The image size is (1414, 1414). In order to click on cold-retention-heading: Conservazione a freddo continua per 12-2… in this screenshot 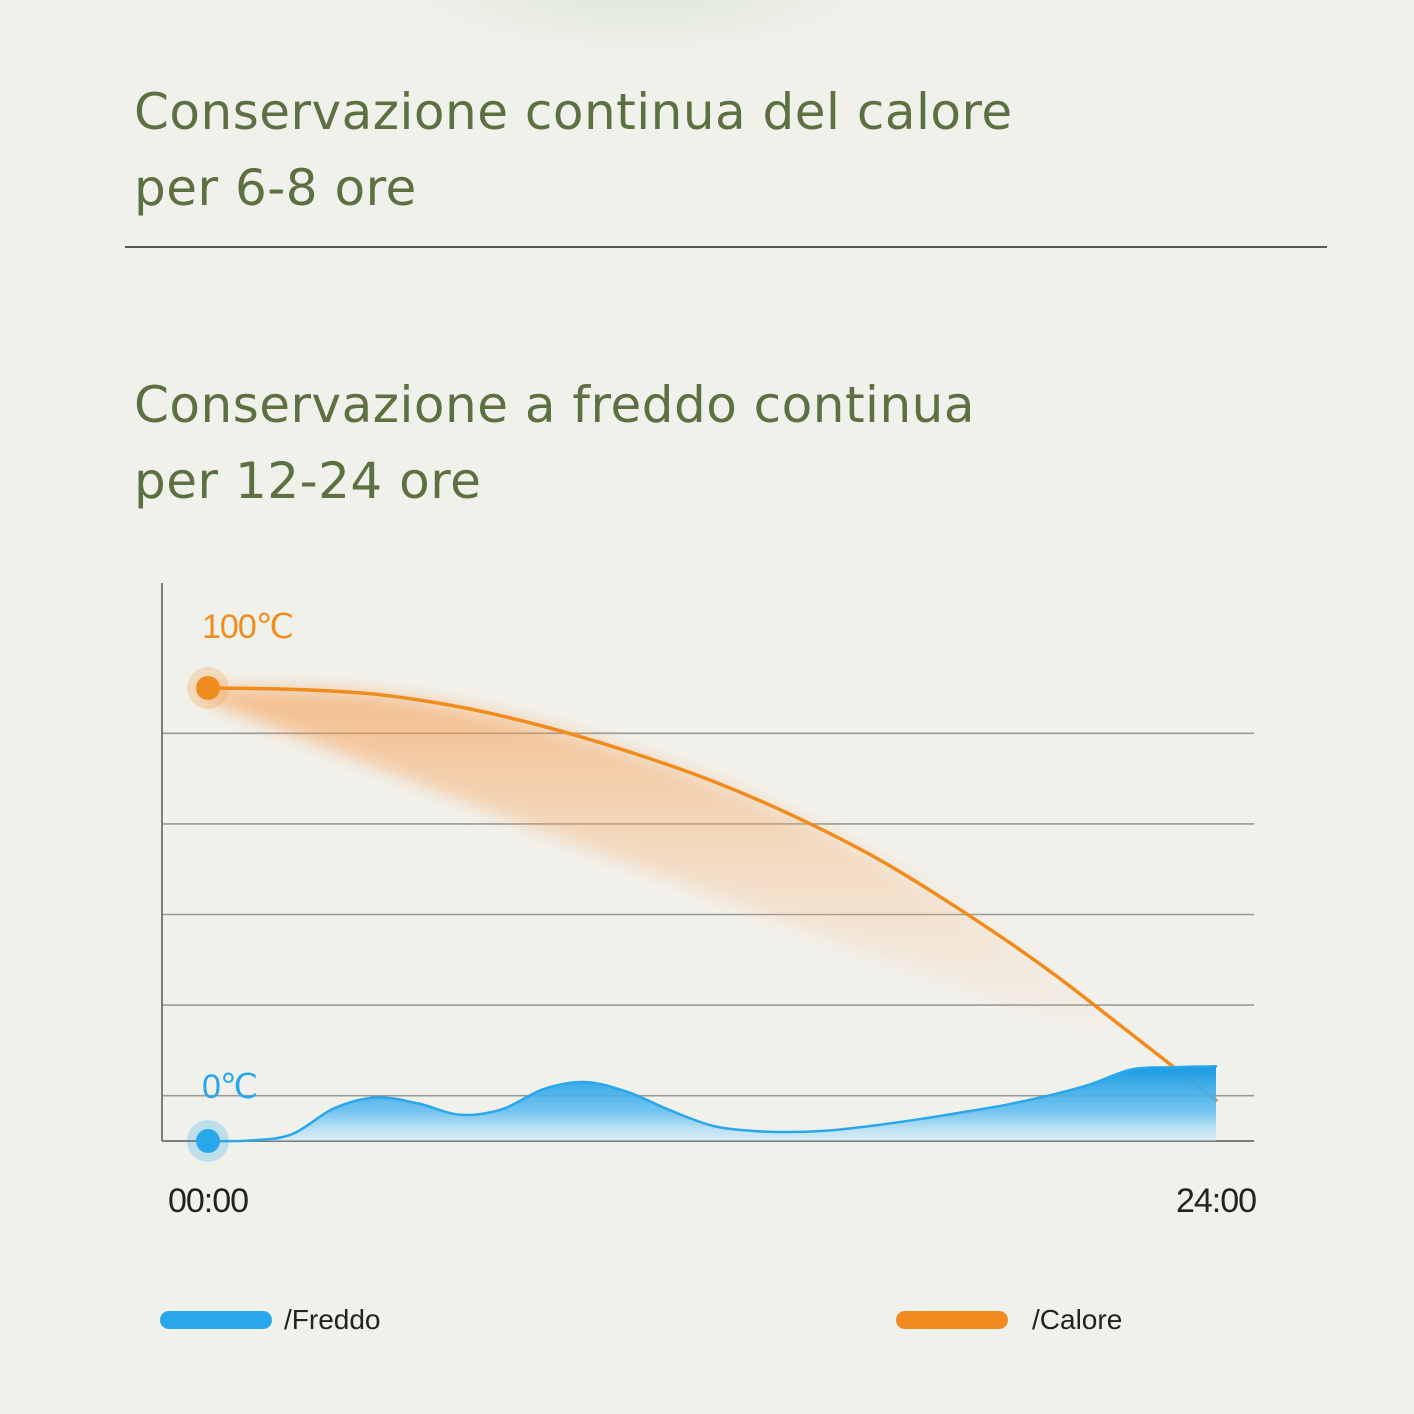, I will do `click(554, 443)`.